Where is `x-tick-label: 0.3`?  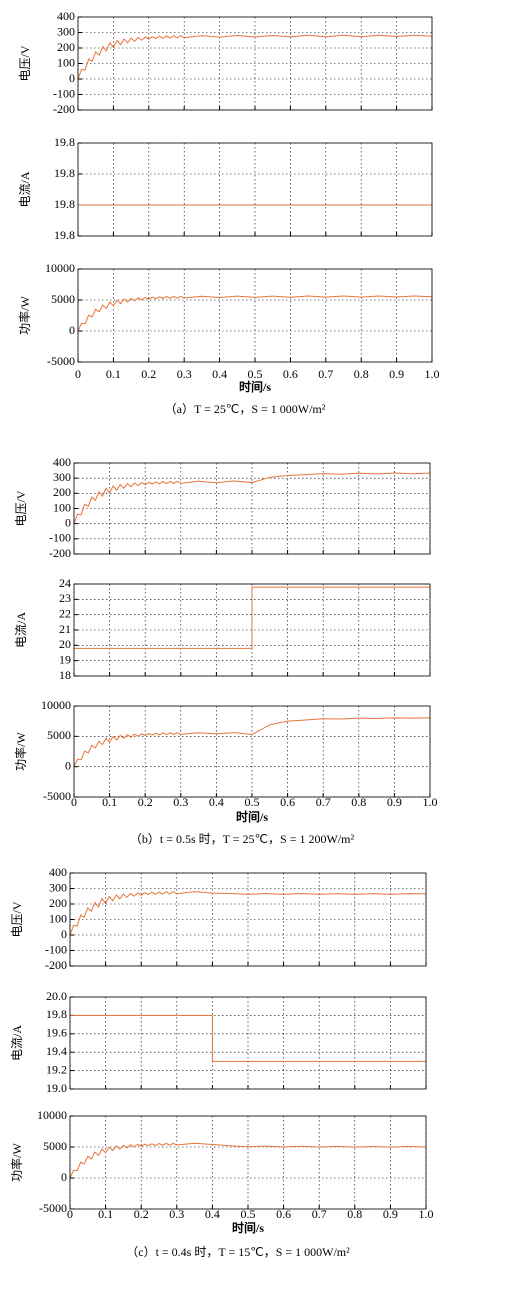
x-tick-label: 0.3 is located at coordinates (184, 374).